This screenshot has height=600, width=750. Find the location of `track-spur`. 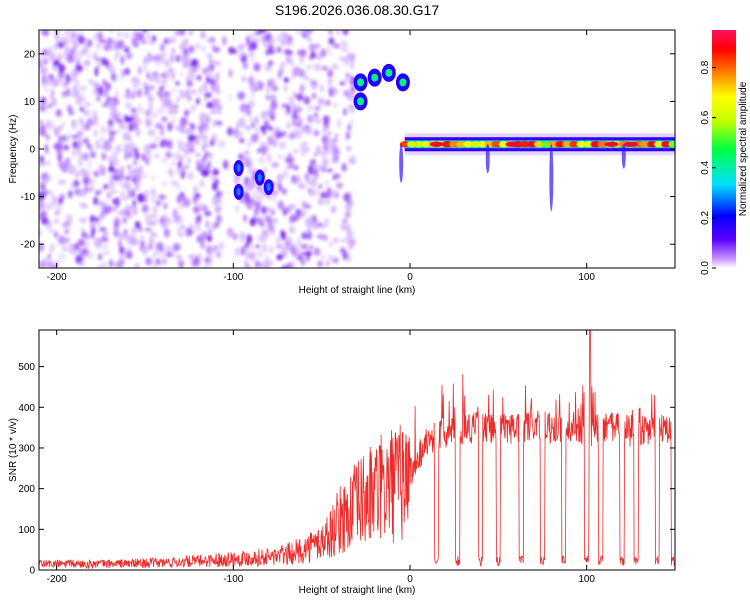

track-spur is located at coordinates (487, 158).